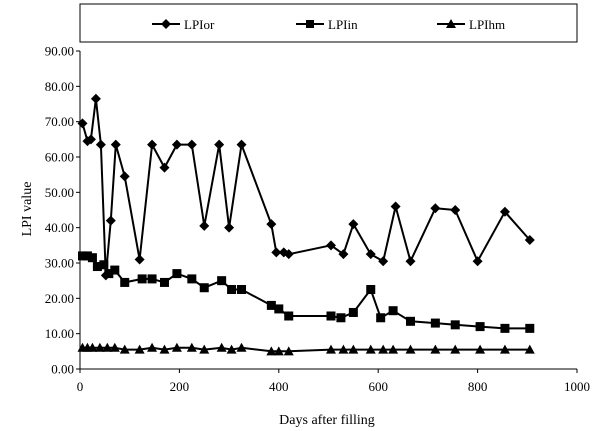 The width and height of the screenshot is (593, 431). I want to click on y-tick-label: 30.00, so click(59, 263).